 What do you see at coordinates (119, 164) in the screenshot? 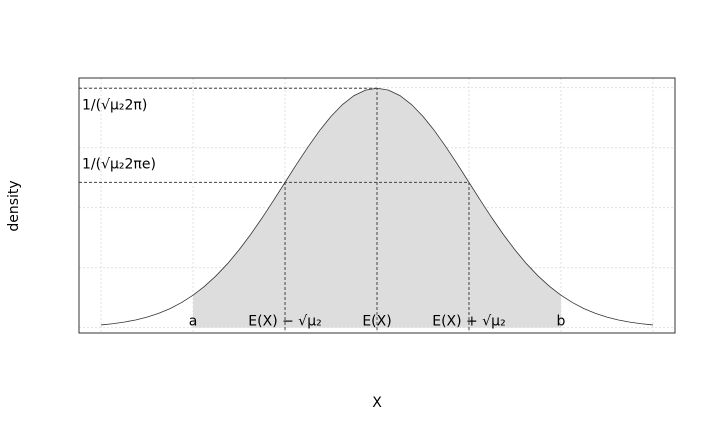
I see `reference-label: 1/(√μ₂2πe)` at bounding box center [119, 164].